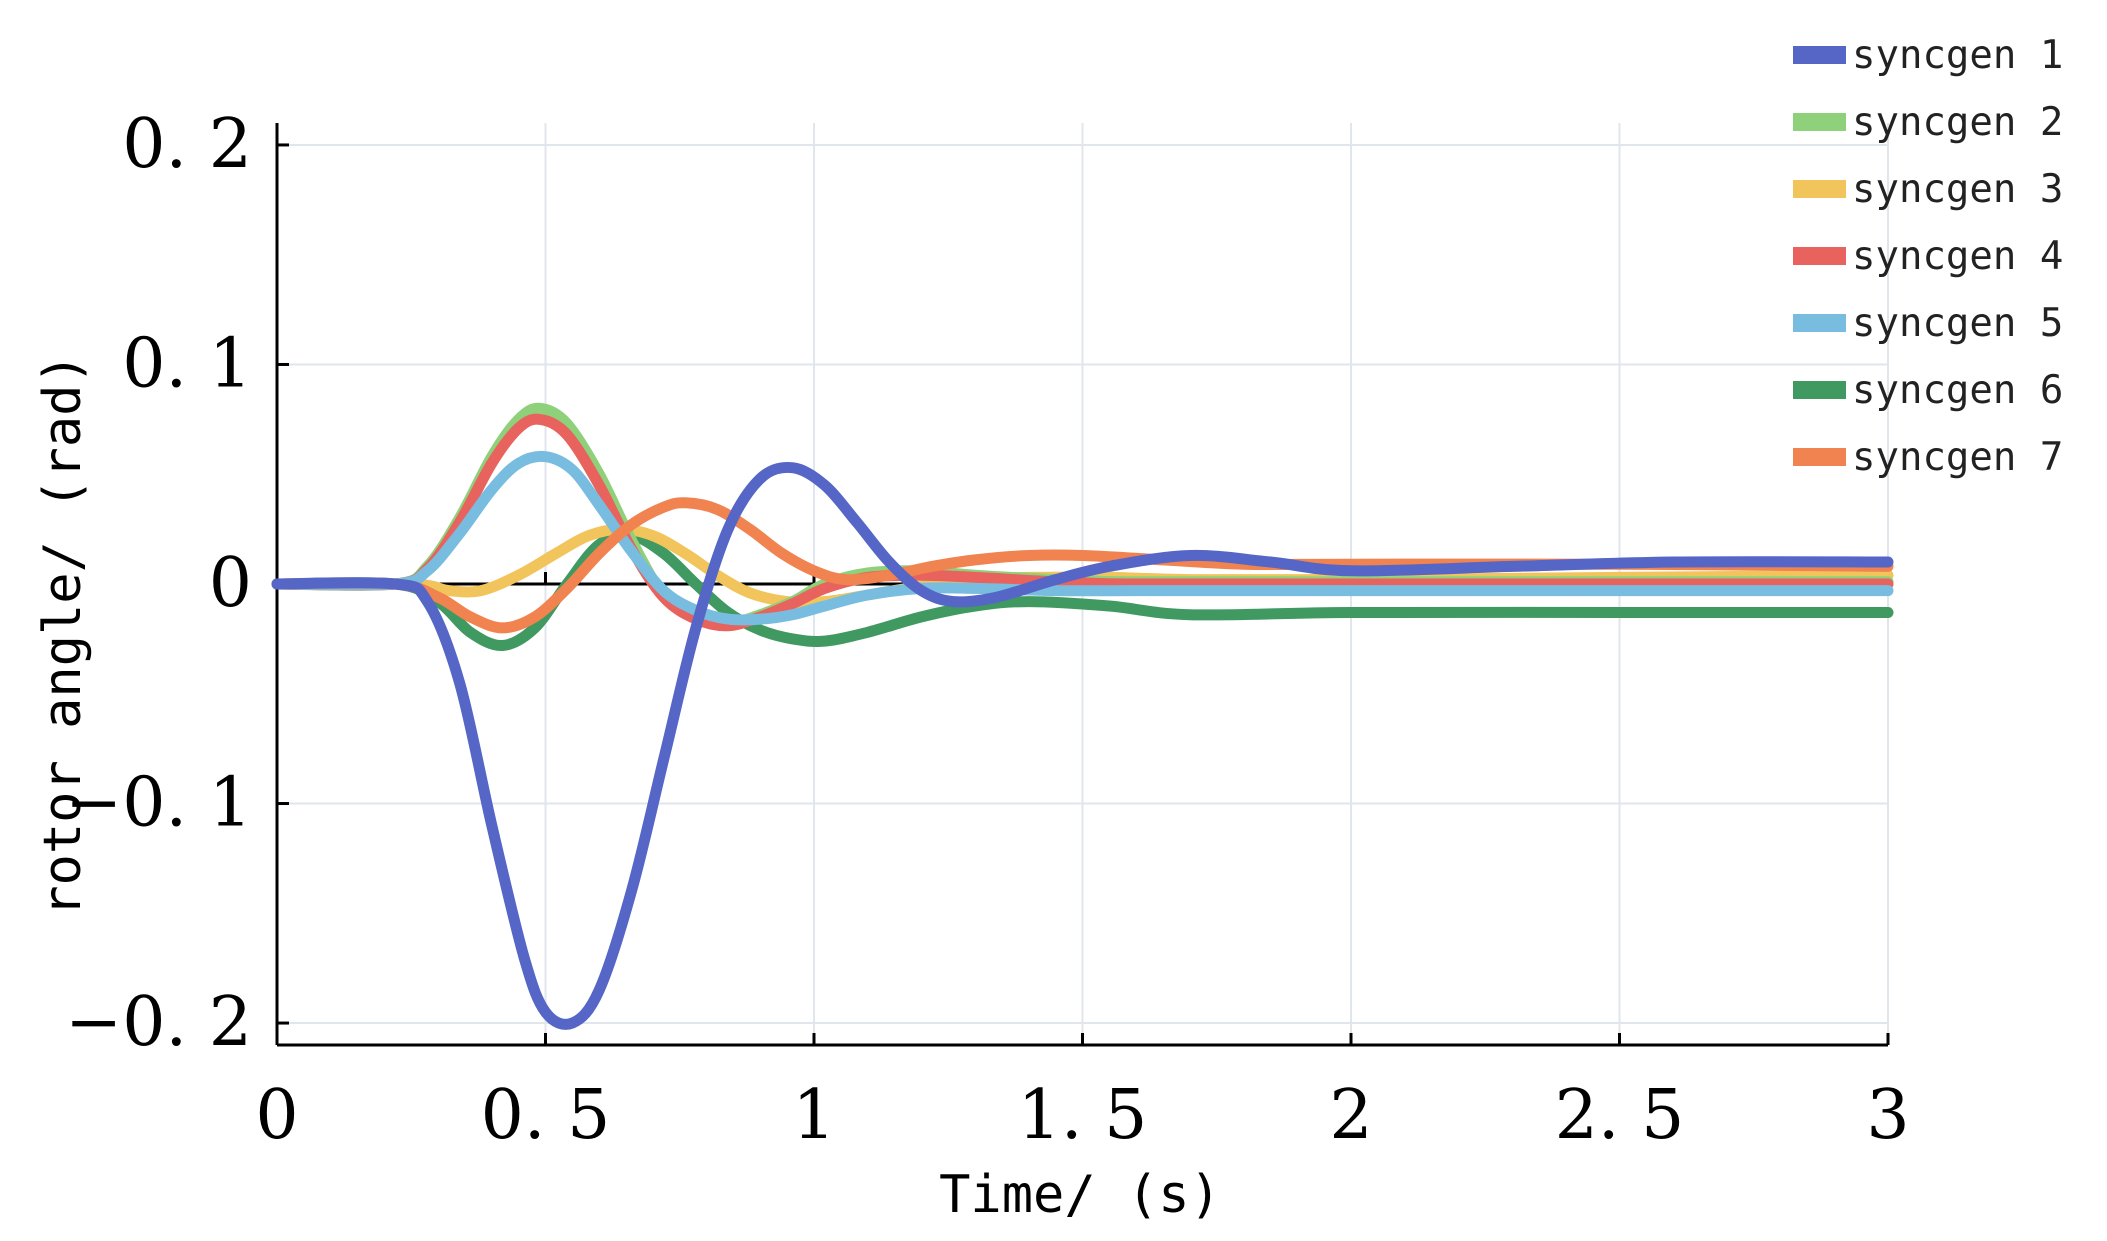 This screenshot has height=1241, width=2107. I want to click on x-tick-label: 0, so click(276, 1115).